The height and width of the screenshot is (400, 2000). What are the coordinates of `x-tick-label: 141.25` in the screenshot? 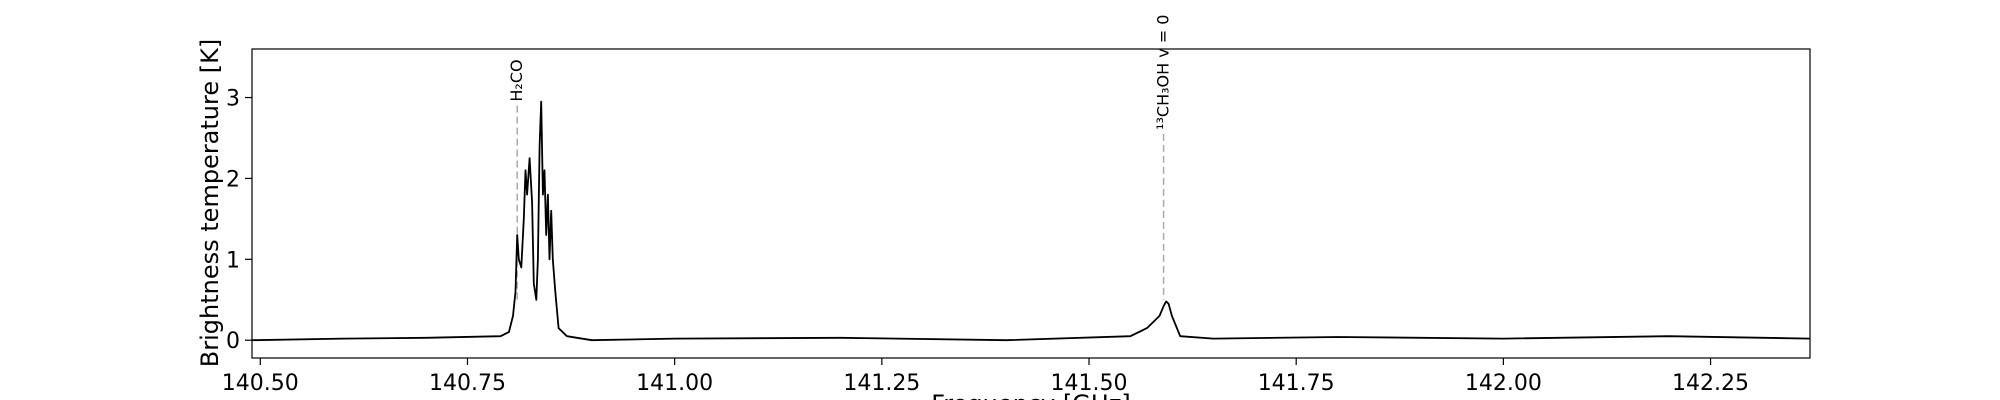 It's located at (881, 383).